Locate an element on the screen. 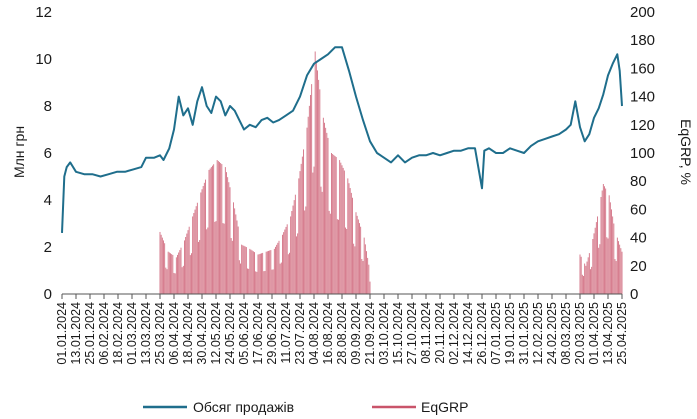 Image resolution: width=697 pixels, height=419 pixels. x-tick-label: 29.06.2024 is located at coordinates (272, 333).